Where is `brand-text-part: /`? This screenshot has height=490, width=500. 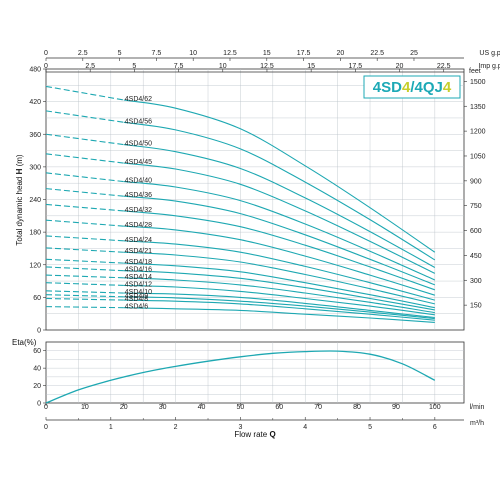 brand-text-part: / is located at coordinates (412, 87).